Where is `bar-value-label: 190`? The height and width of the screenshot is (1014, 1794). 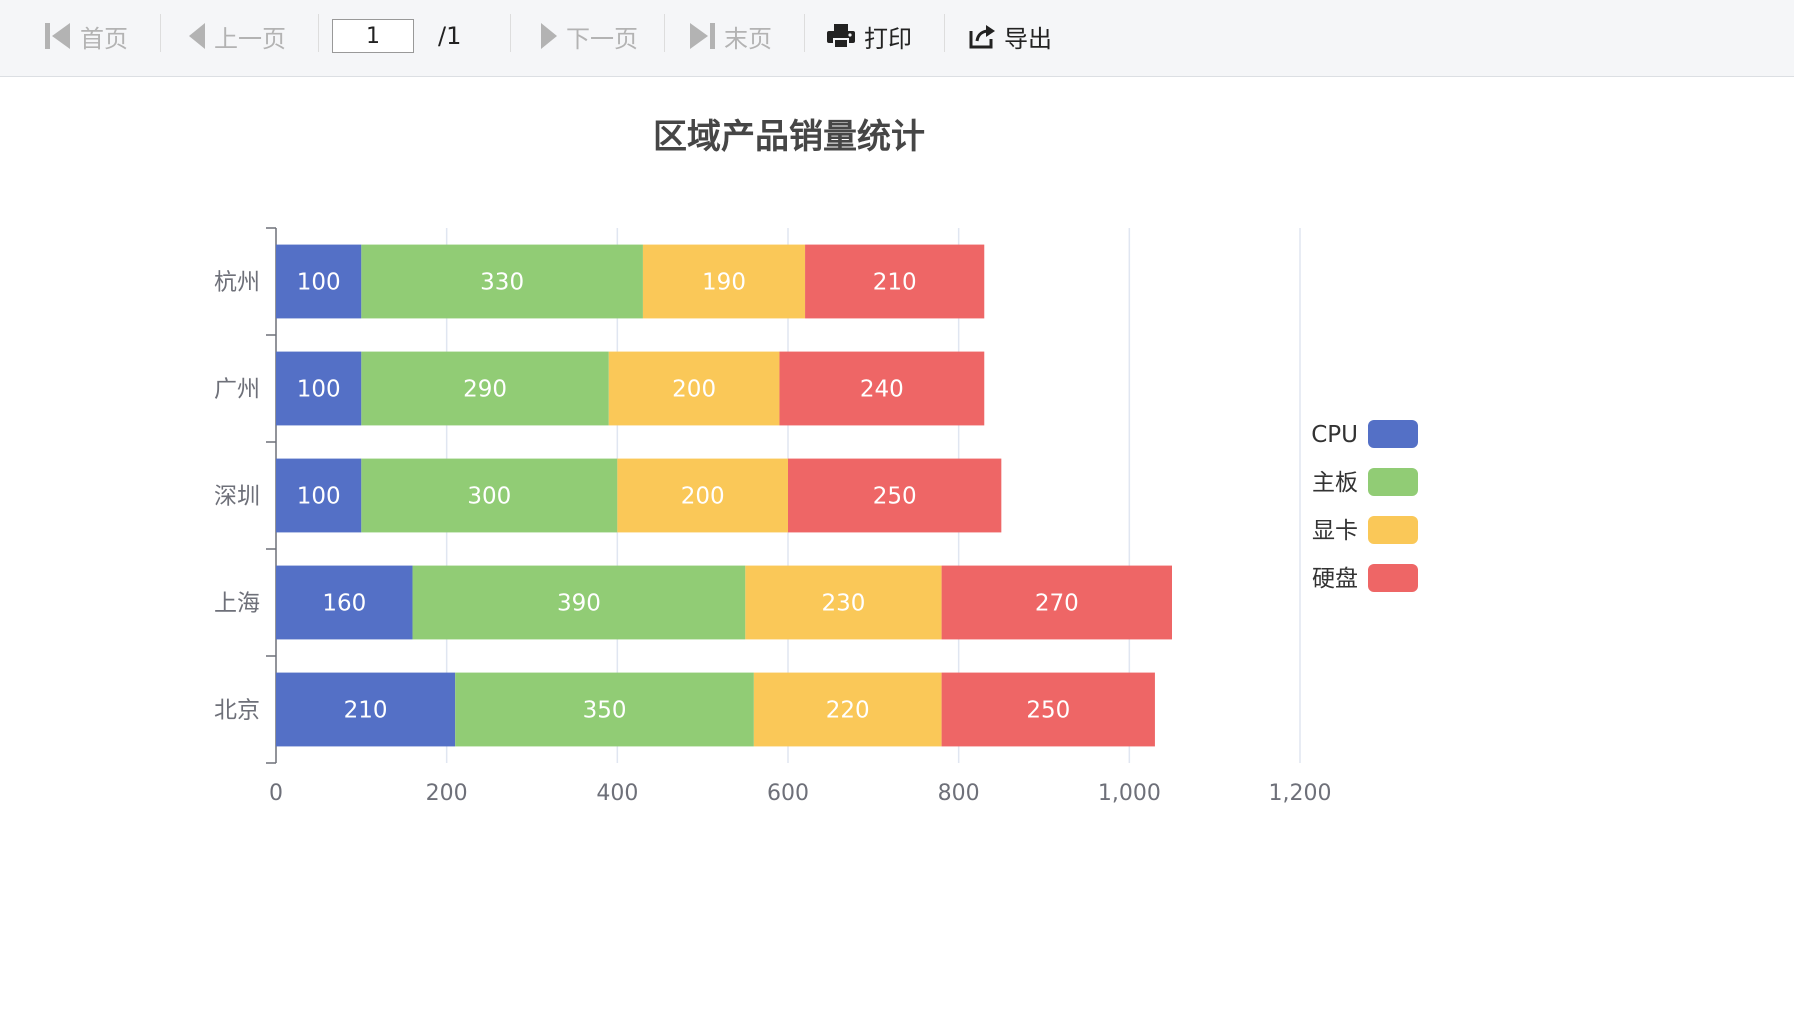 bar-value-label: 190 is located at coordinates (724, 283).